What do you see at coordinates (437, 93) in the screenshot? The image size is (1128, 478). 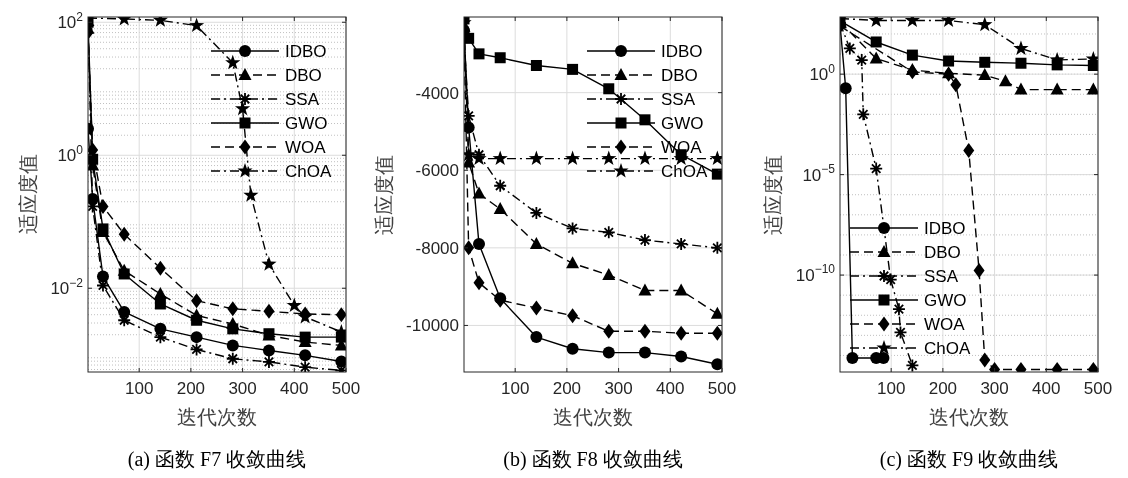 I see `y-tick-label: -4000` at bounding box center [437, 93].